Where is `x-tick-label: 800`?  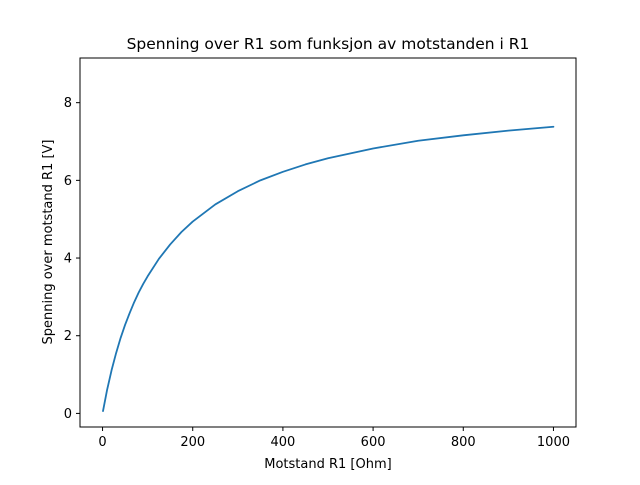 x-tick-label: 800 is located at coordinates (463, 442).